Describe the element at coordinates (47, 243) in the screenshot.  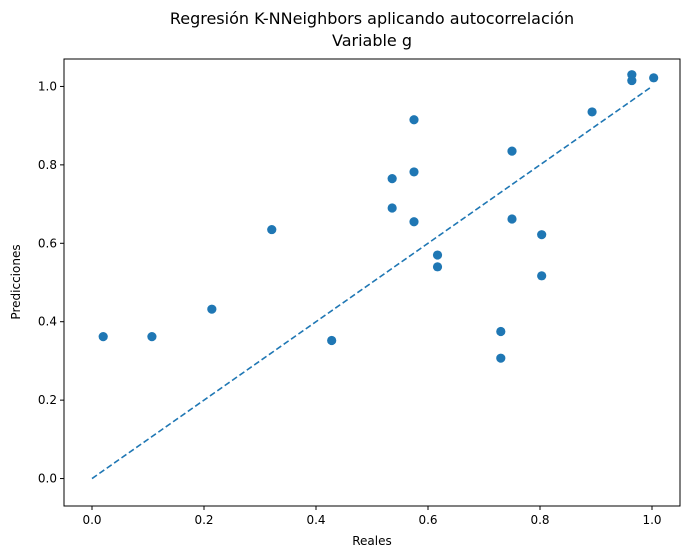
I see `y-tick-label: 0.6` at that location.